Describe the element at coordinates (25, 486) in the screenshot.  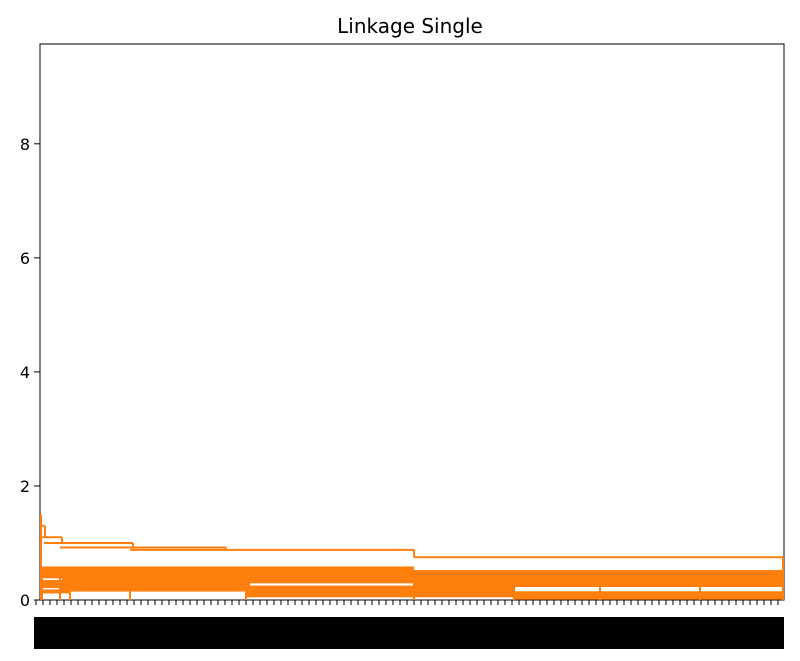
I see `y-tick-label: 2` at that location.